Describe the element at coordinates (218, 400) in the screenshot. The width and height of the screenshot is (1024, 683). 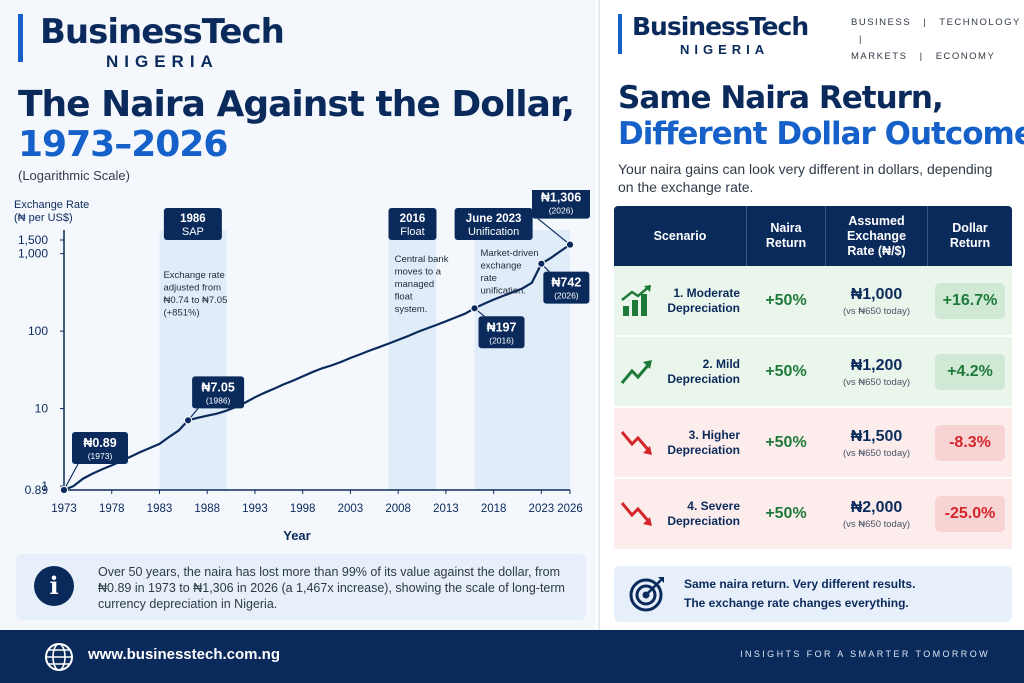
I see `annotation-year: (1986)` at that location.